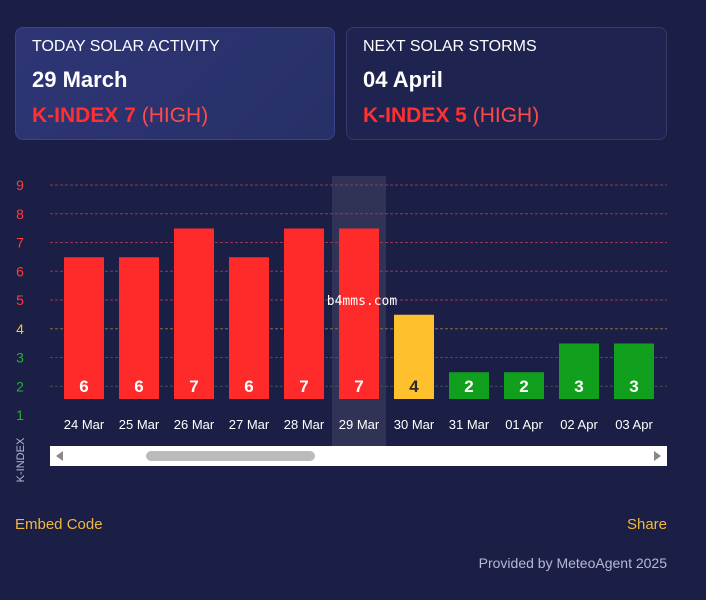 This screenshot has width=706, height=600. I want to click on today-date: 29 March, so click(80, 79).